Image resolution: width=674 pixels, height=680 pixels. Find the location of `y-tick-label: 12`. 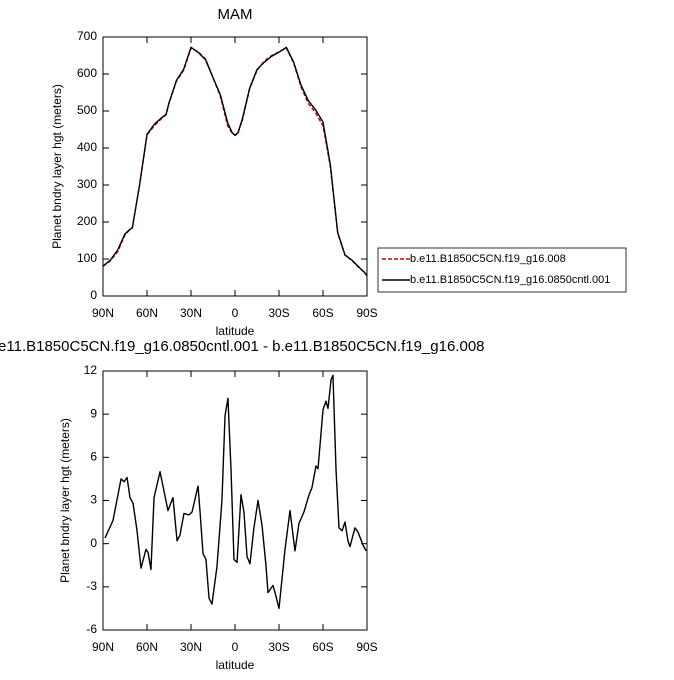

y-tick-label: 12 is located at coordinates (91, 370).